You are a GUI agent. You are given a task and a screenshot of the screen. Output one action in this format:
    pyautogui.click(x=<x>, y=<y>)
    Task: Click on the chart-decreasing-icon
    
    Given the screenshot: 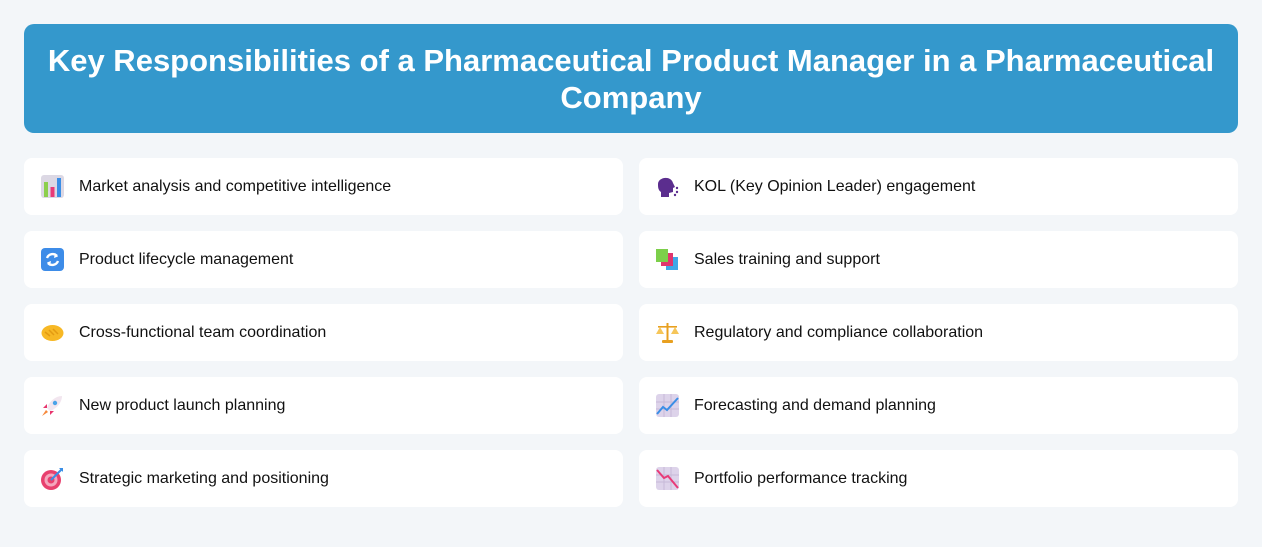 What is the action you would take?
    pyautogui.click(x=667, y=478)
    